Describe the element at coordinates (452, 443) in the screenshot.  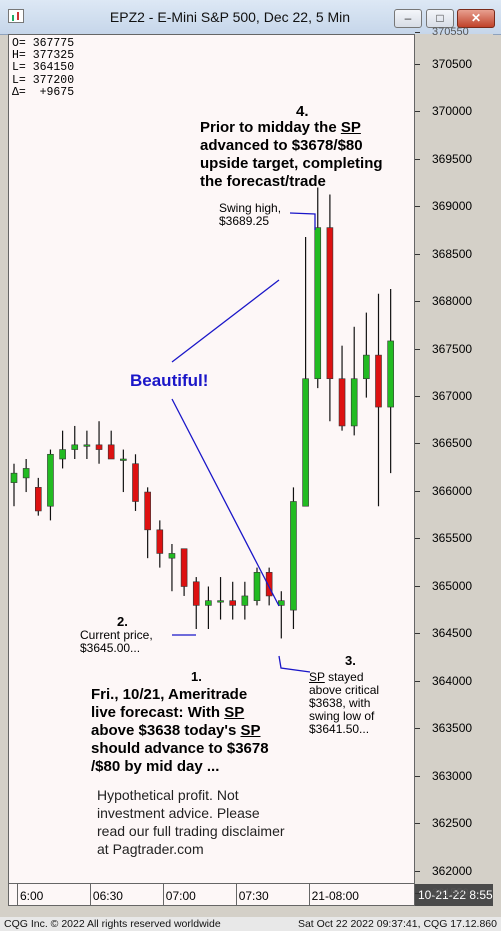
I see `price-axis-label: 366500` at that location.